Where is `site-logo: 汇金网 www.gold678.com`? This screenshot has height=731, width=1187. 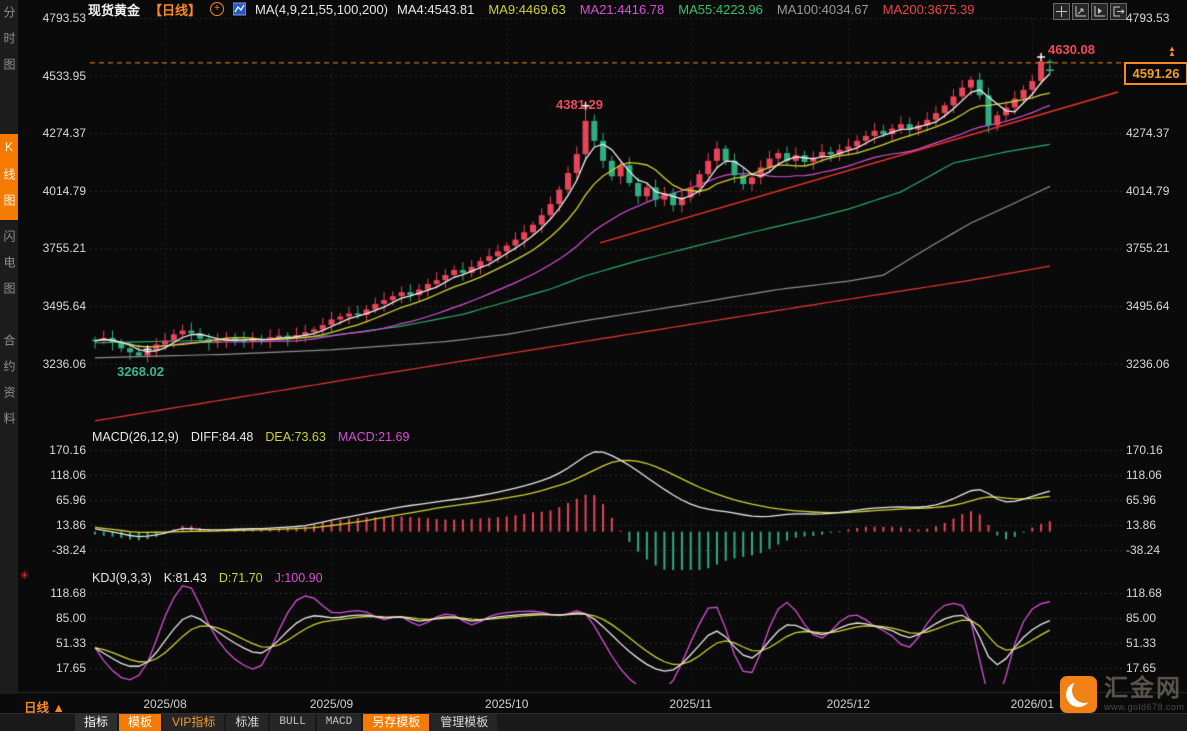 site-logo: 汇金网 www.gold678.com is located at coordinates (1122, 694).